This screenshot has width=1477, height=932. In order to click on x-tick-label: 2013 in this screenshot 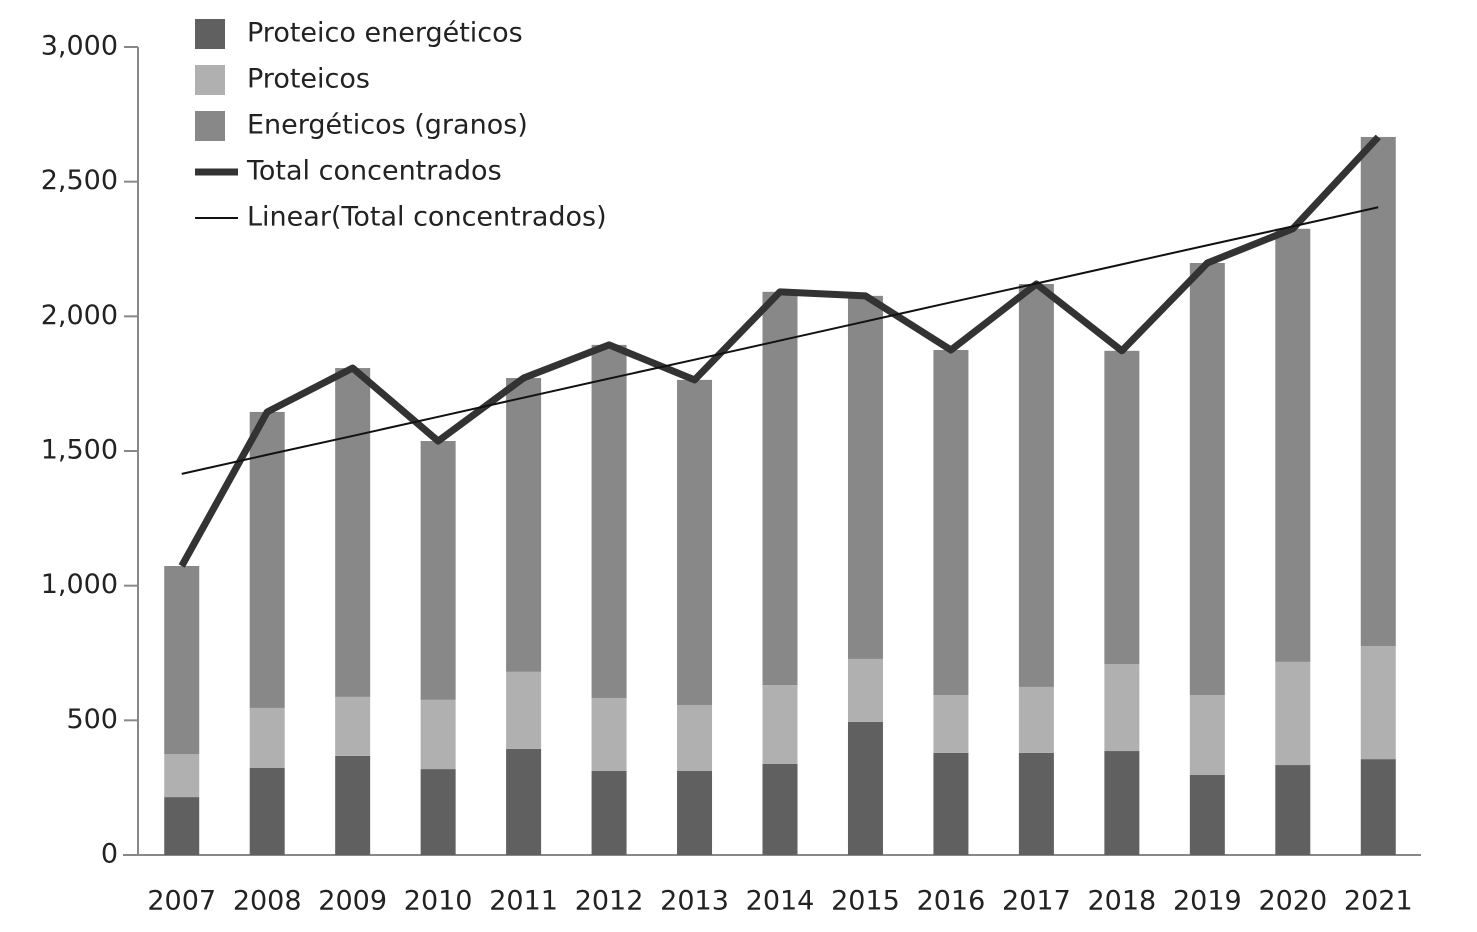, I will do `click(694, 901)`.